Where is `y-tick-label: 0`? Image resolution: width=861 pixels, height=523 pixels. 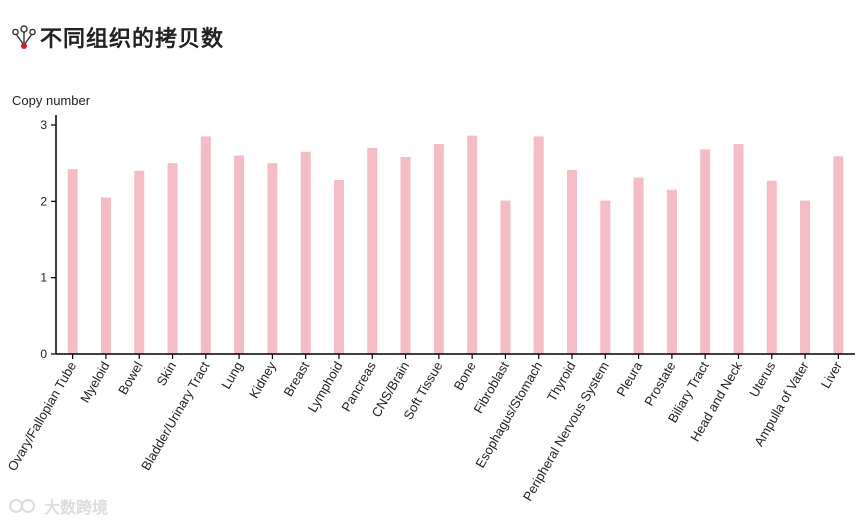 y-tick-label: 0 is located at coordinates (43, 354).